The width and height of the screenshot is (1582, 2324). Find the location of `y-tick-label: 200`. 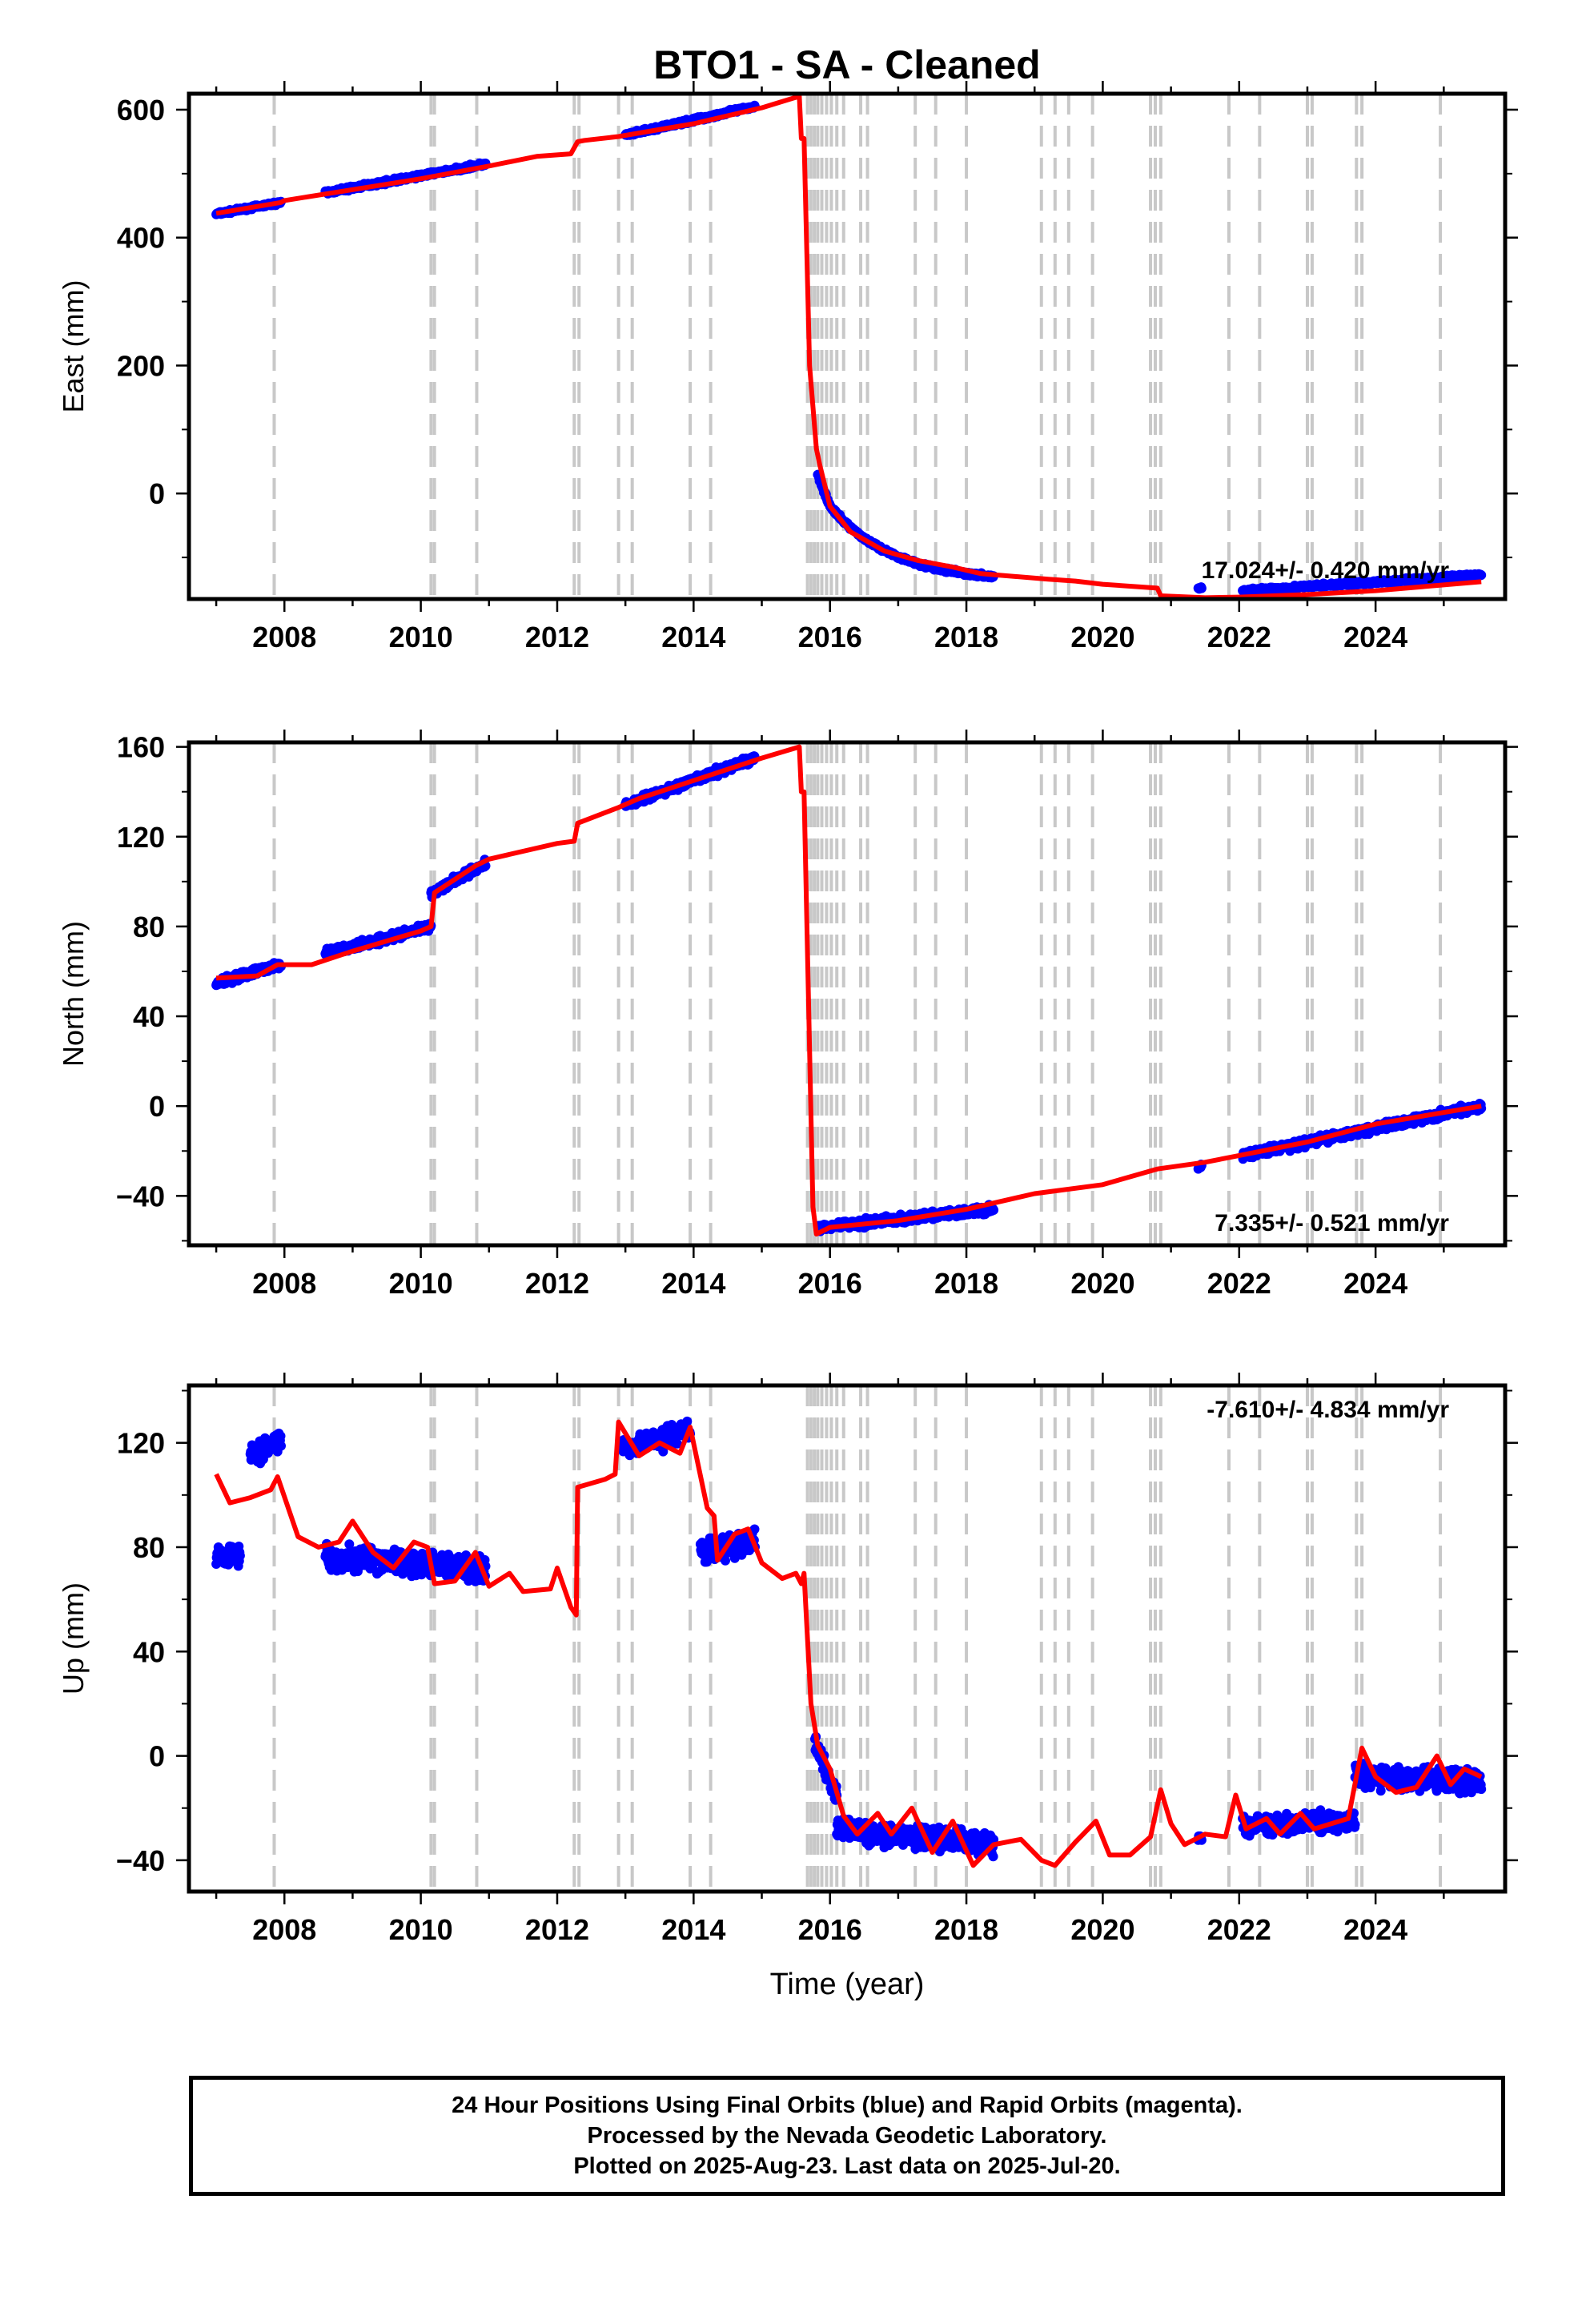

y-tick-label: 200 is located at coordinates (141, 366).